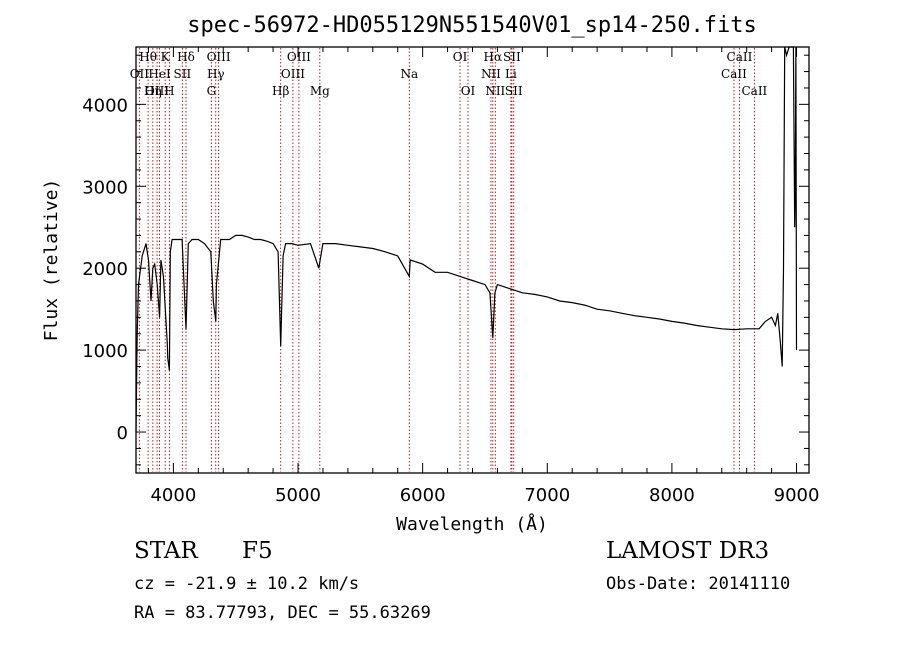 This screenshot has width=900, height=649. What do you see at coordinates (514, 91) in the screenshot?
I see `line-label-24: SII` at bounding box center [514, 91].